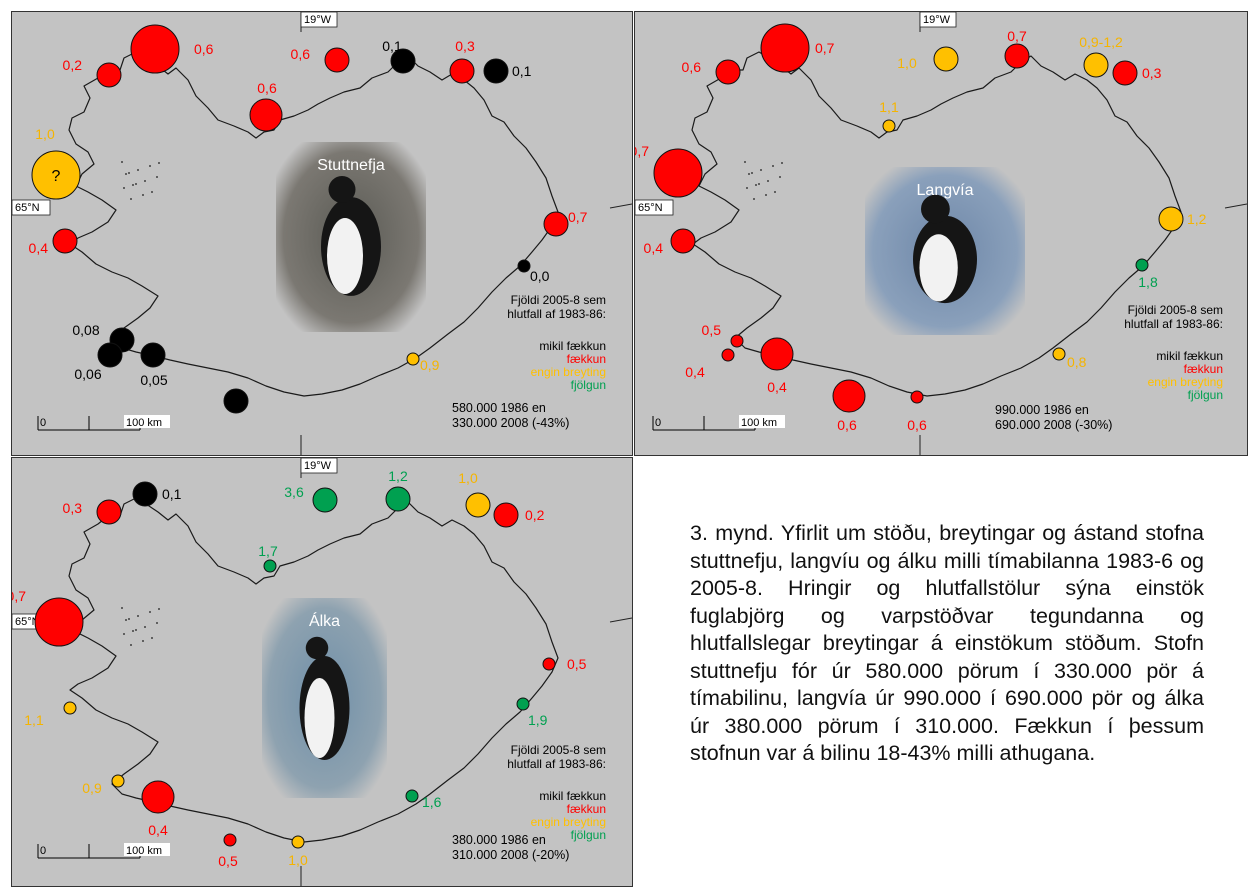  I want to click on parallel-label: 65°N, so click(27, 622).